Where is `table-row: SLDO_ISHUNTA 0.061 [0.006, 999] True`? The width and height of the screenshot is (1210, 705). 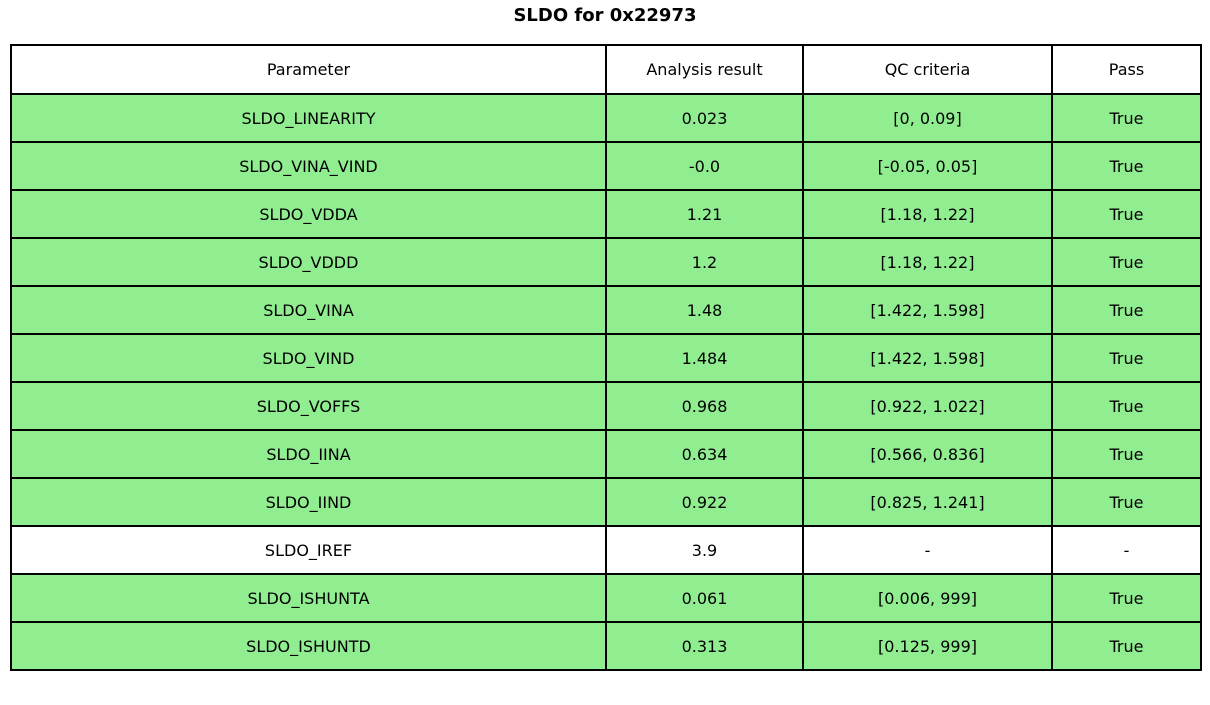 table-row: SLDO_ISHUNTA 0.061 [0.006, 999] True is located at coordinates (606, 598).